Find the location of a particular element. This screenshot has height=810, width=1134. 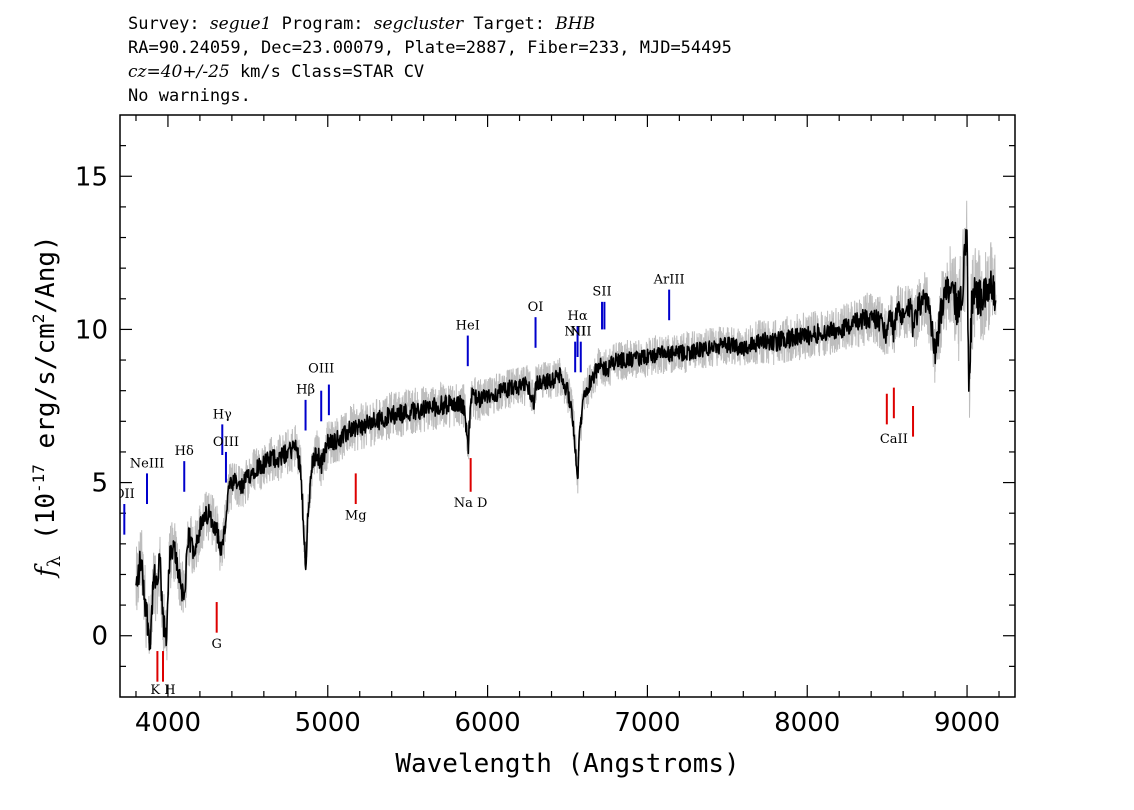

y-axis-label-part: (10 is located at coordinates (46, 524).